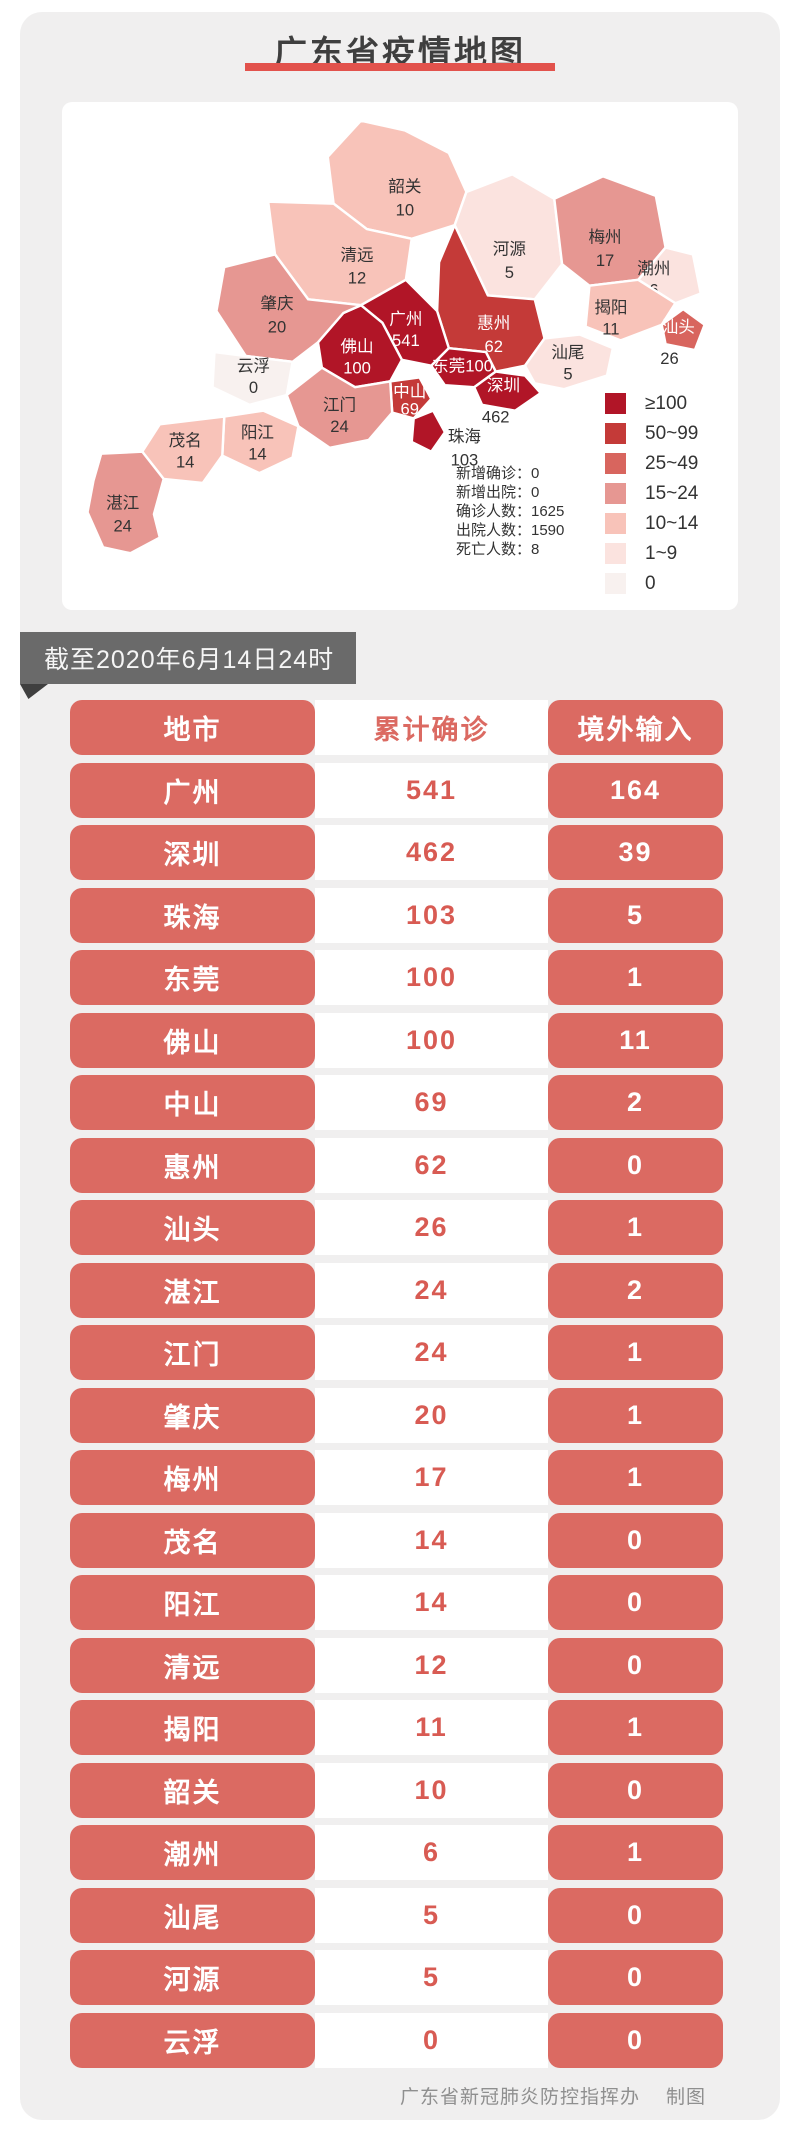 Image resolution: width=800 pixels, height=2132 pixels. I want to click on map-region-value: 26, so click(669, 358).